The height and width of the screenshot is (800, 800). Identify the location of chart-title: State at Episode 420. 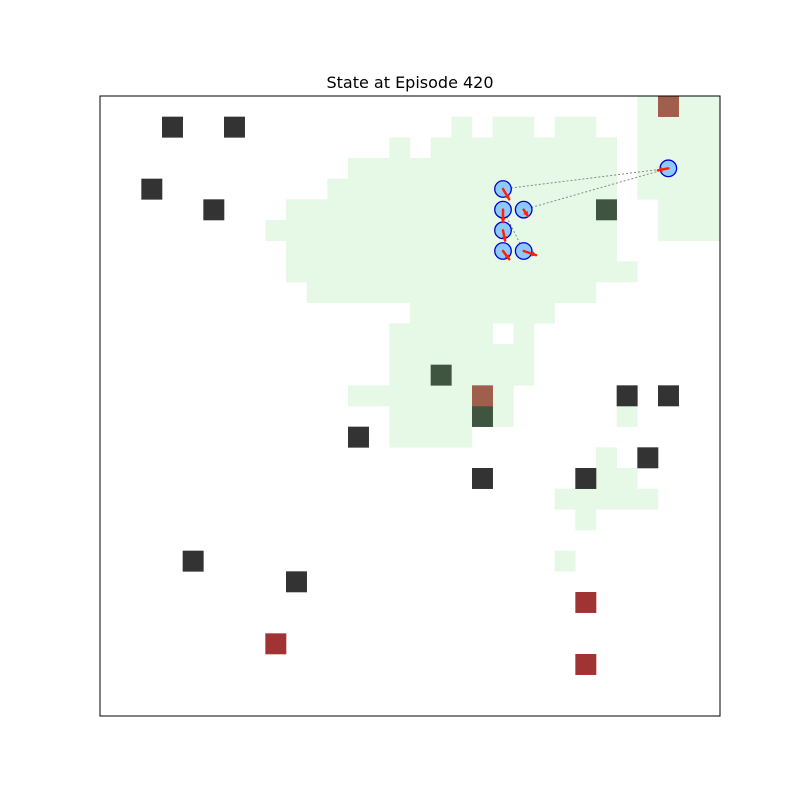
(409, 82).